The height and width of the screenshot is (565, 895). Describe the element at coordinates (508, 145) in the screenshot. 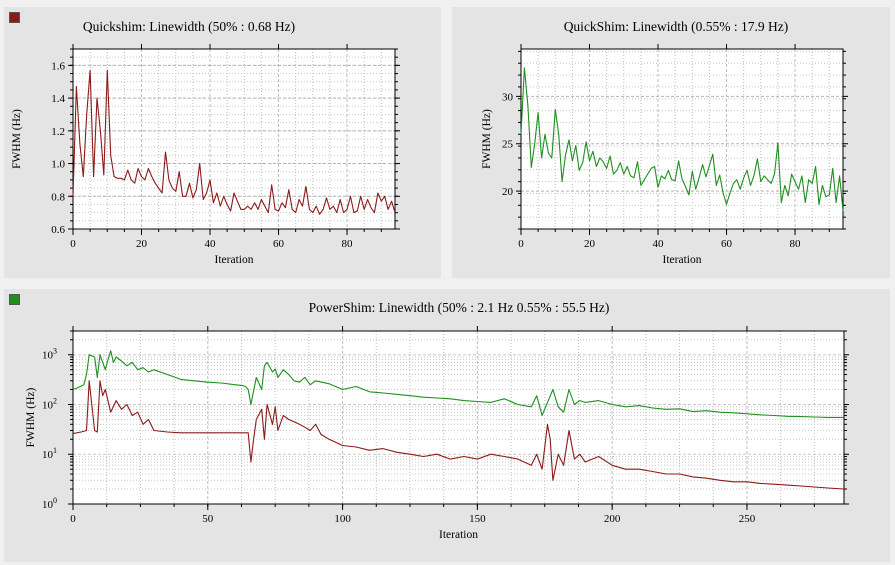

I see `y-tick-label: 25` at that location.